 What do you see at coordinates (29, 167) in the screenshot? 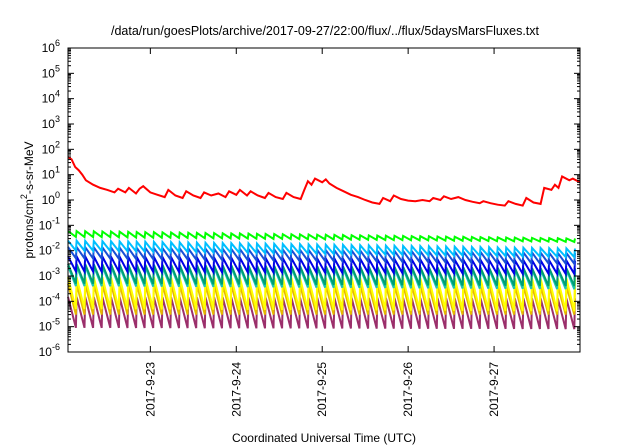
I see `y-label-suffix: -s-sr-MeV` at bounding box center [29, 167].